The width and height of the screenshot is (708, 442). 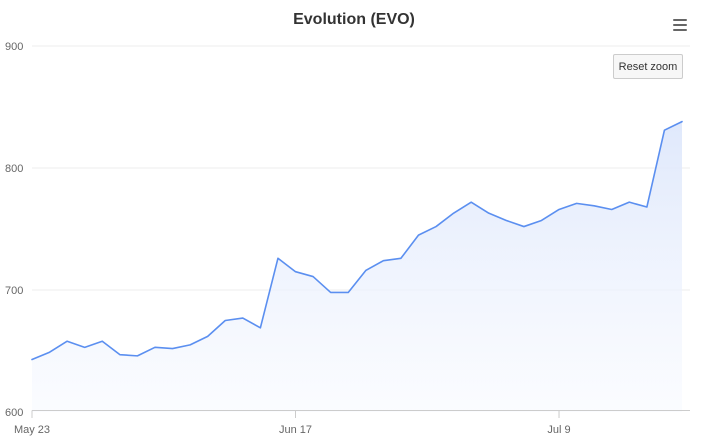 What do you see at coordinates (360, 414) in the screenshot?
I see `x-axis` at bounding box center [360, 414].